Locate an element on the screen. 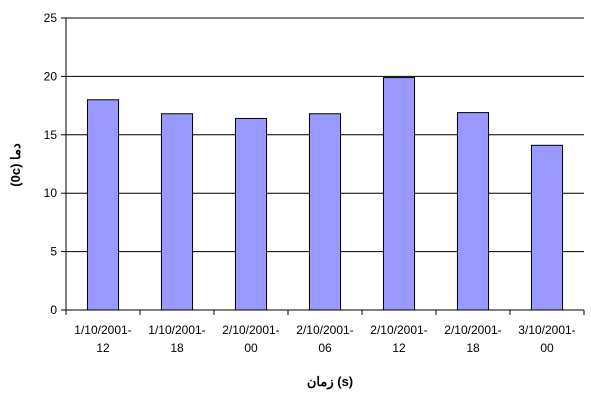 The width and height of the screenshot is (591, 397). y-tick-labels: 0 5 10 15 20 25 is located at coordinates (51, 164).